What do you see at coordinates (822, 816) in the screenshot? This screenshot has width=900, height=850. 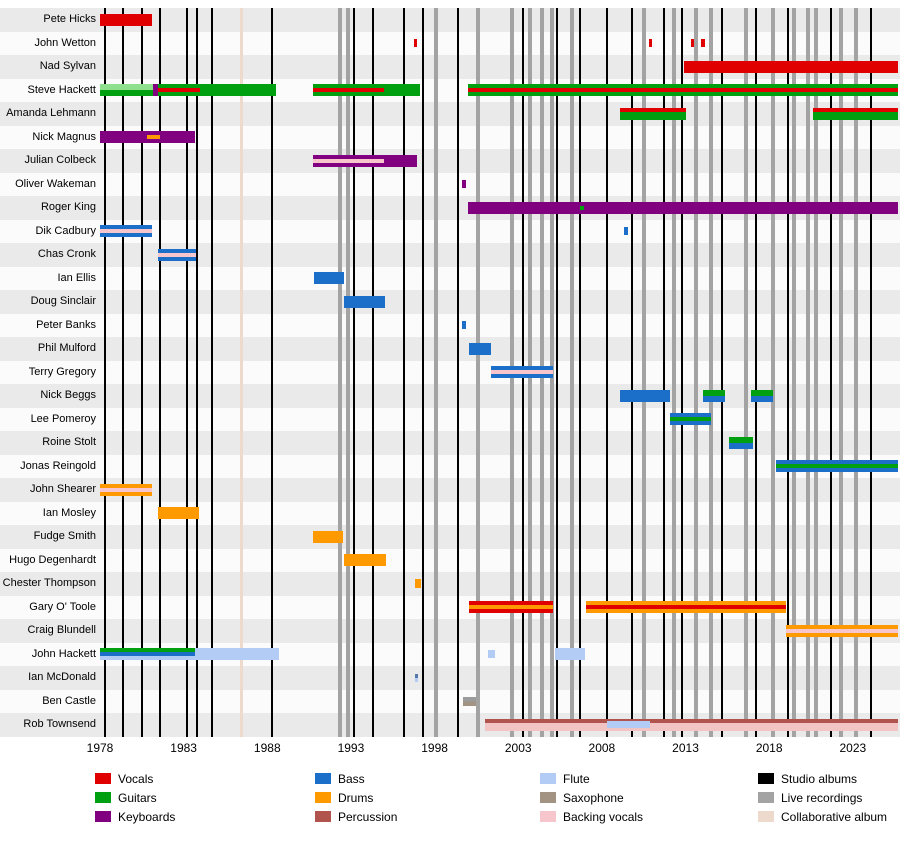 I see `legend-item: Collaborative album` at bounding box center [822, 816].